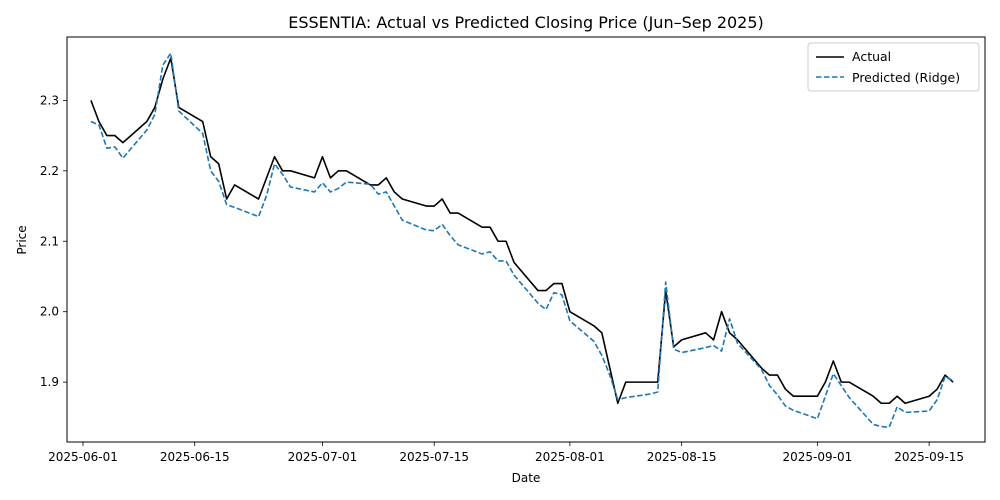 The image size is (1000, 500). Describe the element at coordinates (929, 457) in the screenshot. I see `x-tick-label: 2025-09-15` at that location.